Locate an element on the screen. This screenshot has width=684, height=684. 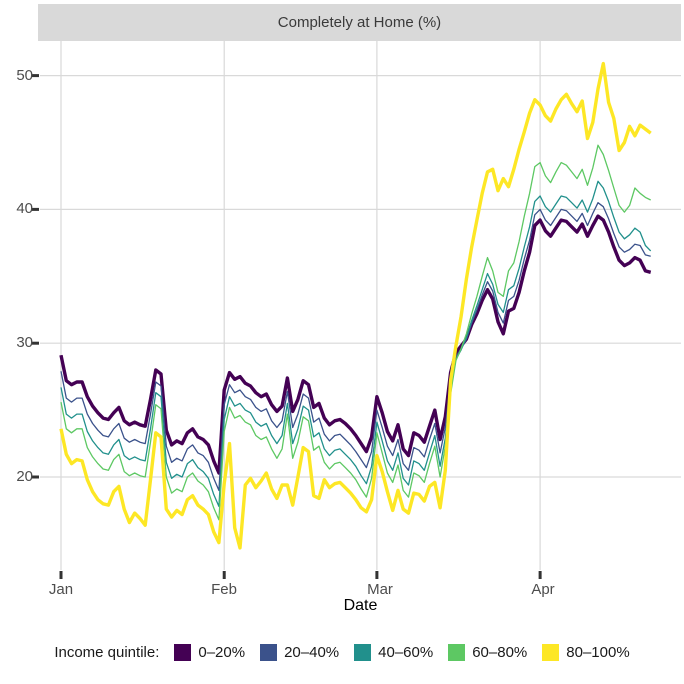
legend-label-0-20: 0–20% is located at coordinates (222, 652).